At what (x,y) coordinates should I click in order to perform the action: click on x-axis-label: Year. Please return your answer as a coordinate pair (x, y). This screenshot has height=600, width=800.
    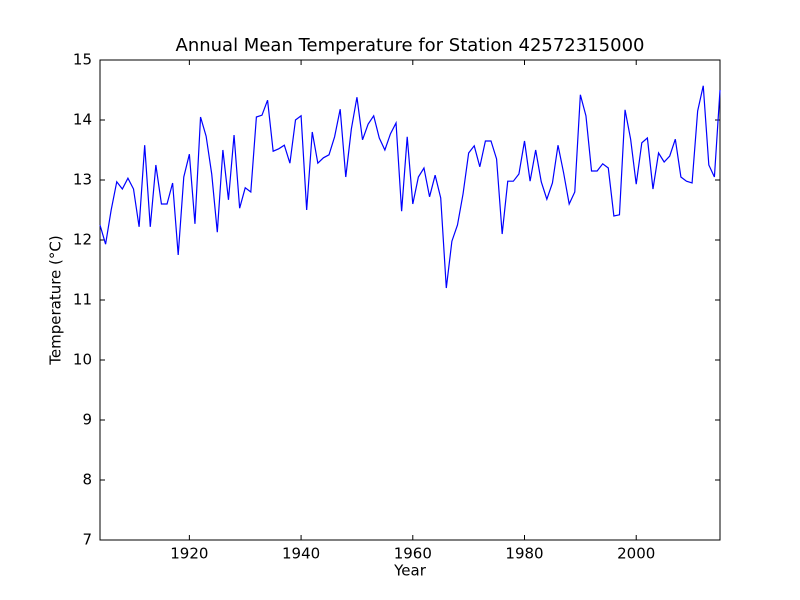
    Looking at the image, I should click on (410, 571).